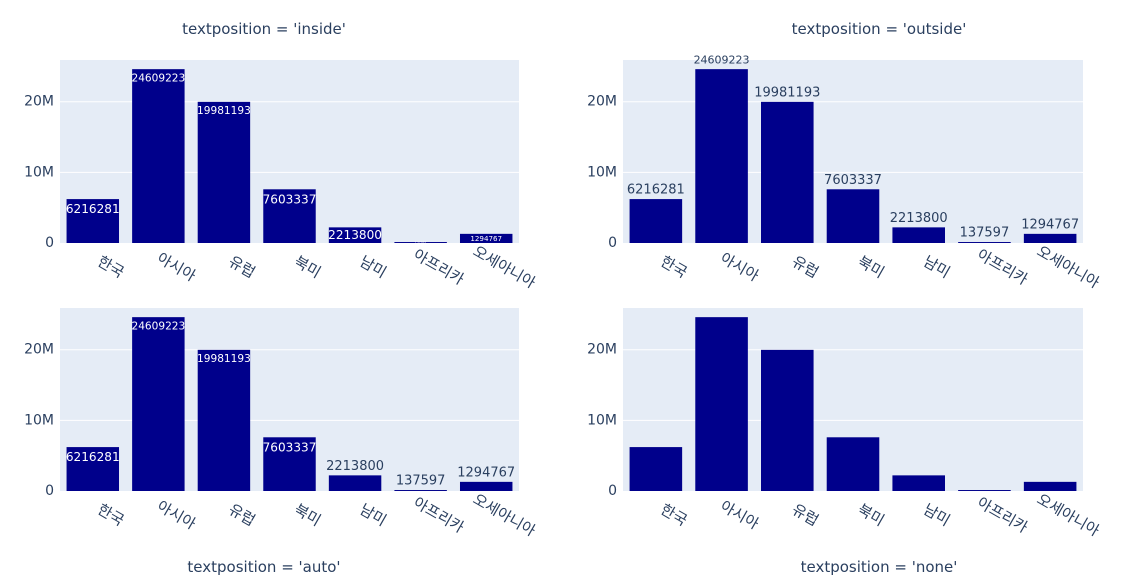 The height and width of the screenshot is (583, 1126). I want to click on chart-title-auto: textposition = 'auto', so click(263, 567).